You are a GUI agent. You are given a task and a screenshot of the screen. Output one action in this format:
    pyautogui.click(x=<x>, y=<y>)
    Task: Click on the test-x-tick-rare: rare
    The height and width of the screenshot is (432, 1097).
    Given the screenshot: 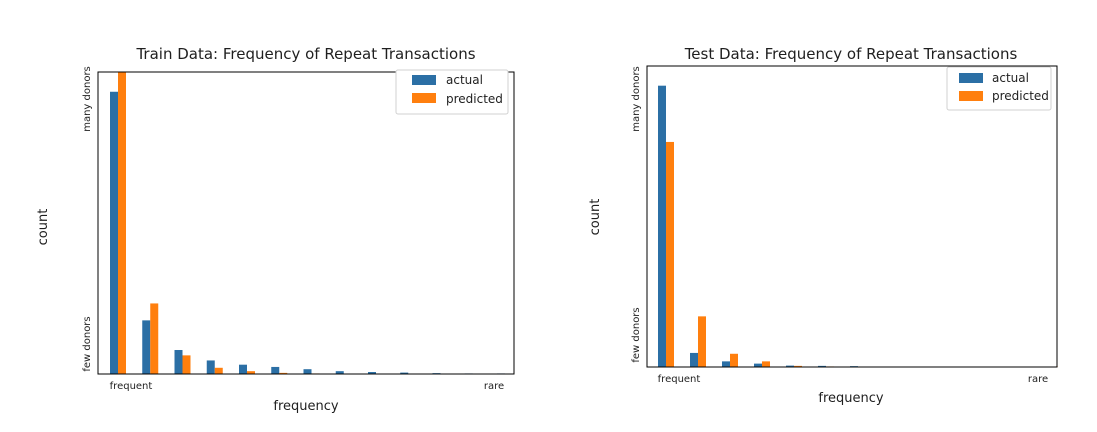 What is the action you would take?
    pyautogui.click(x=1038, y=379)
    